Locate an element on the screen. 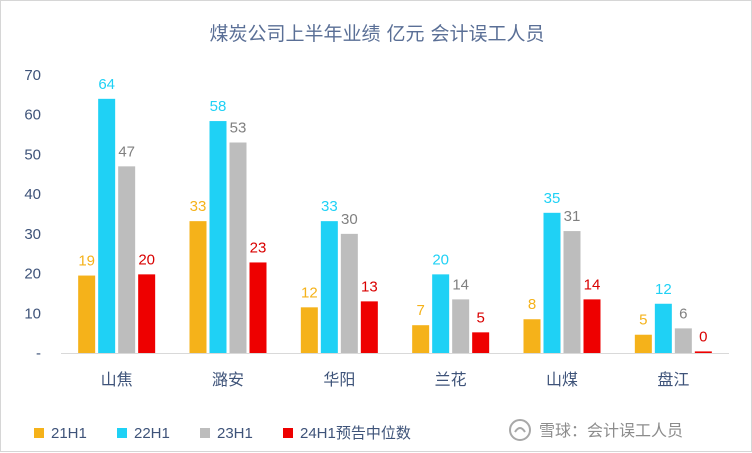  legend-label: 23H1 is located at coordinates (235, 433).